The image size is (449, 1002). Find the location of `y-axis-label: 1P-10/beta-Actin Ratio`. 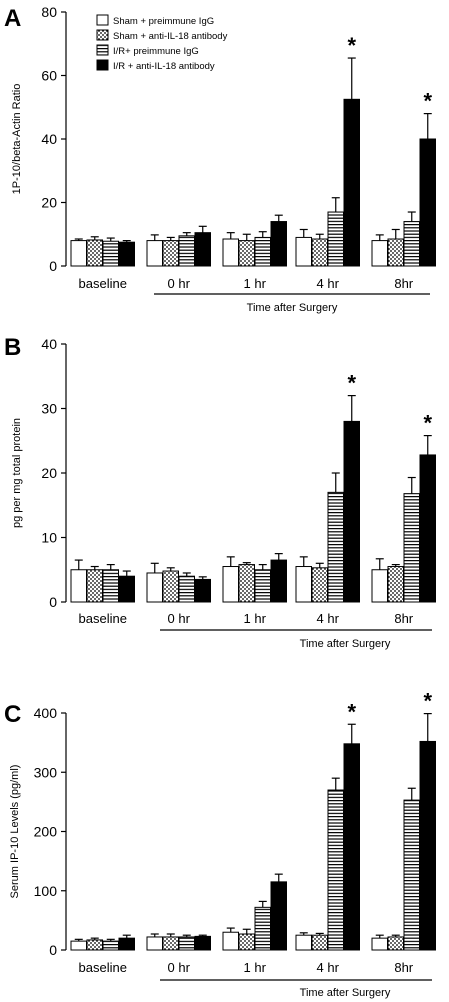

y-axis-label: 1P-10/beta-Actin Ratio is located at coordinates (17, 139).